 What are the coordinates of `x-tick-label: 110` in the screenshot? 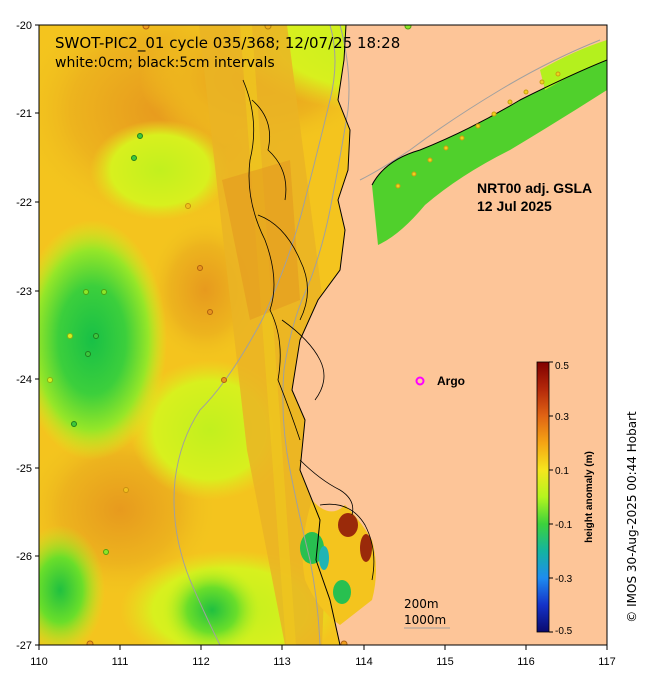 It's located at (39, 662).